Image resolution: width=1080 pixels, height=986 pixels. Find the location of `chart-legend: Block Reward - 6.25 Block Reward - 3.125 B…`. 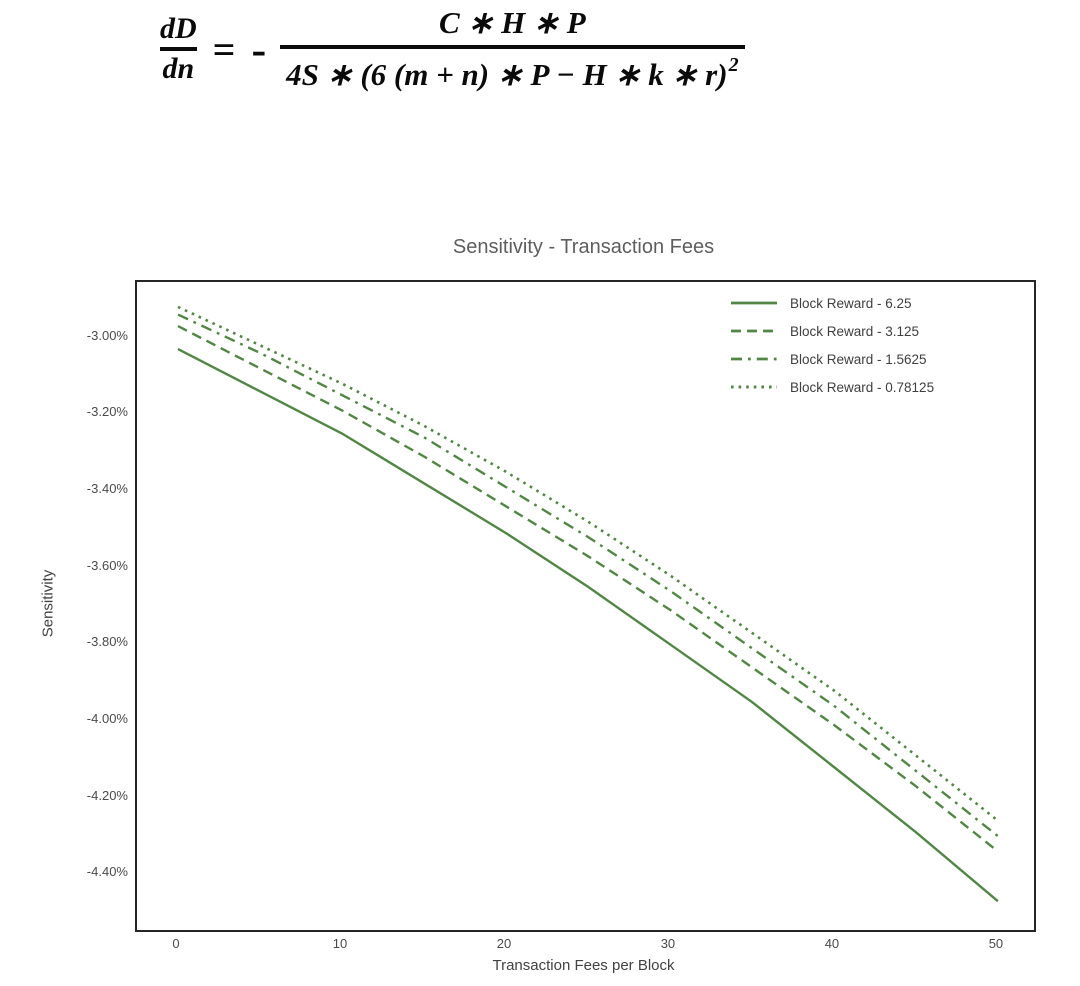

chart-legend: Block Reward - 6.25 Block Reward - 3.125 B… is located at coordinates (832, 345).